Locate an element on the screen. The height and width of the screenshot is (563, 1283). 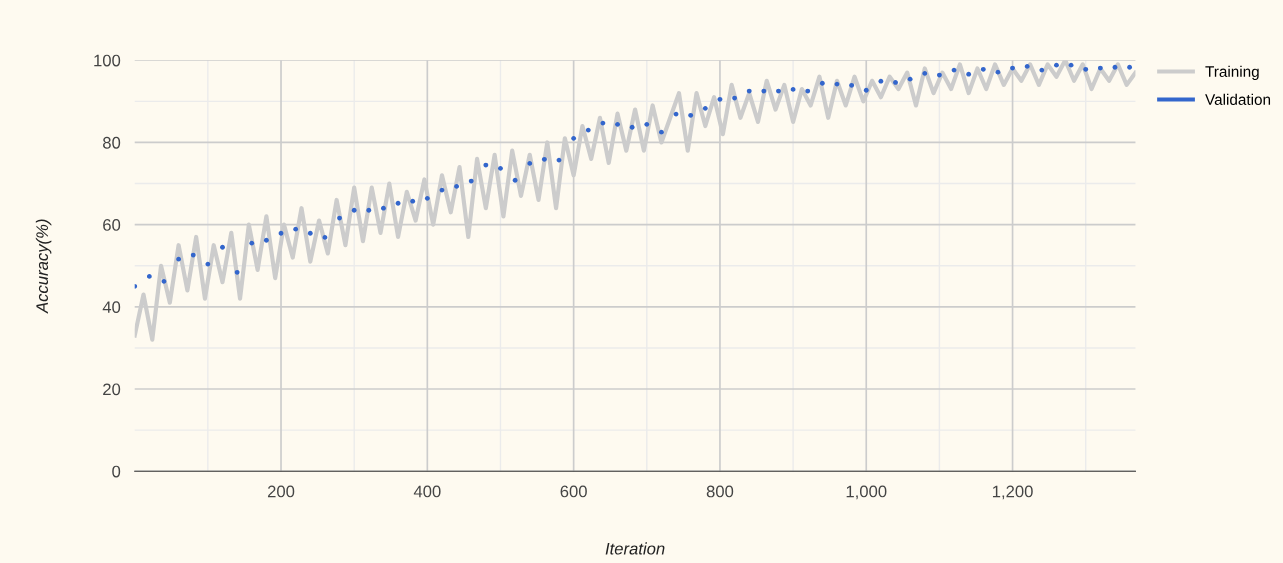
y-axis-title: Accuracy(%) is located at coordinates (43, 266).